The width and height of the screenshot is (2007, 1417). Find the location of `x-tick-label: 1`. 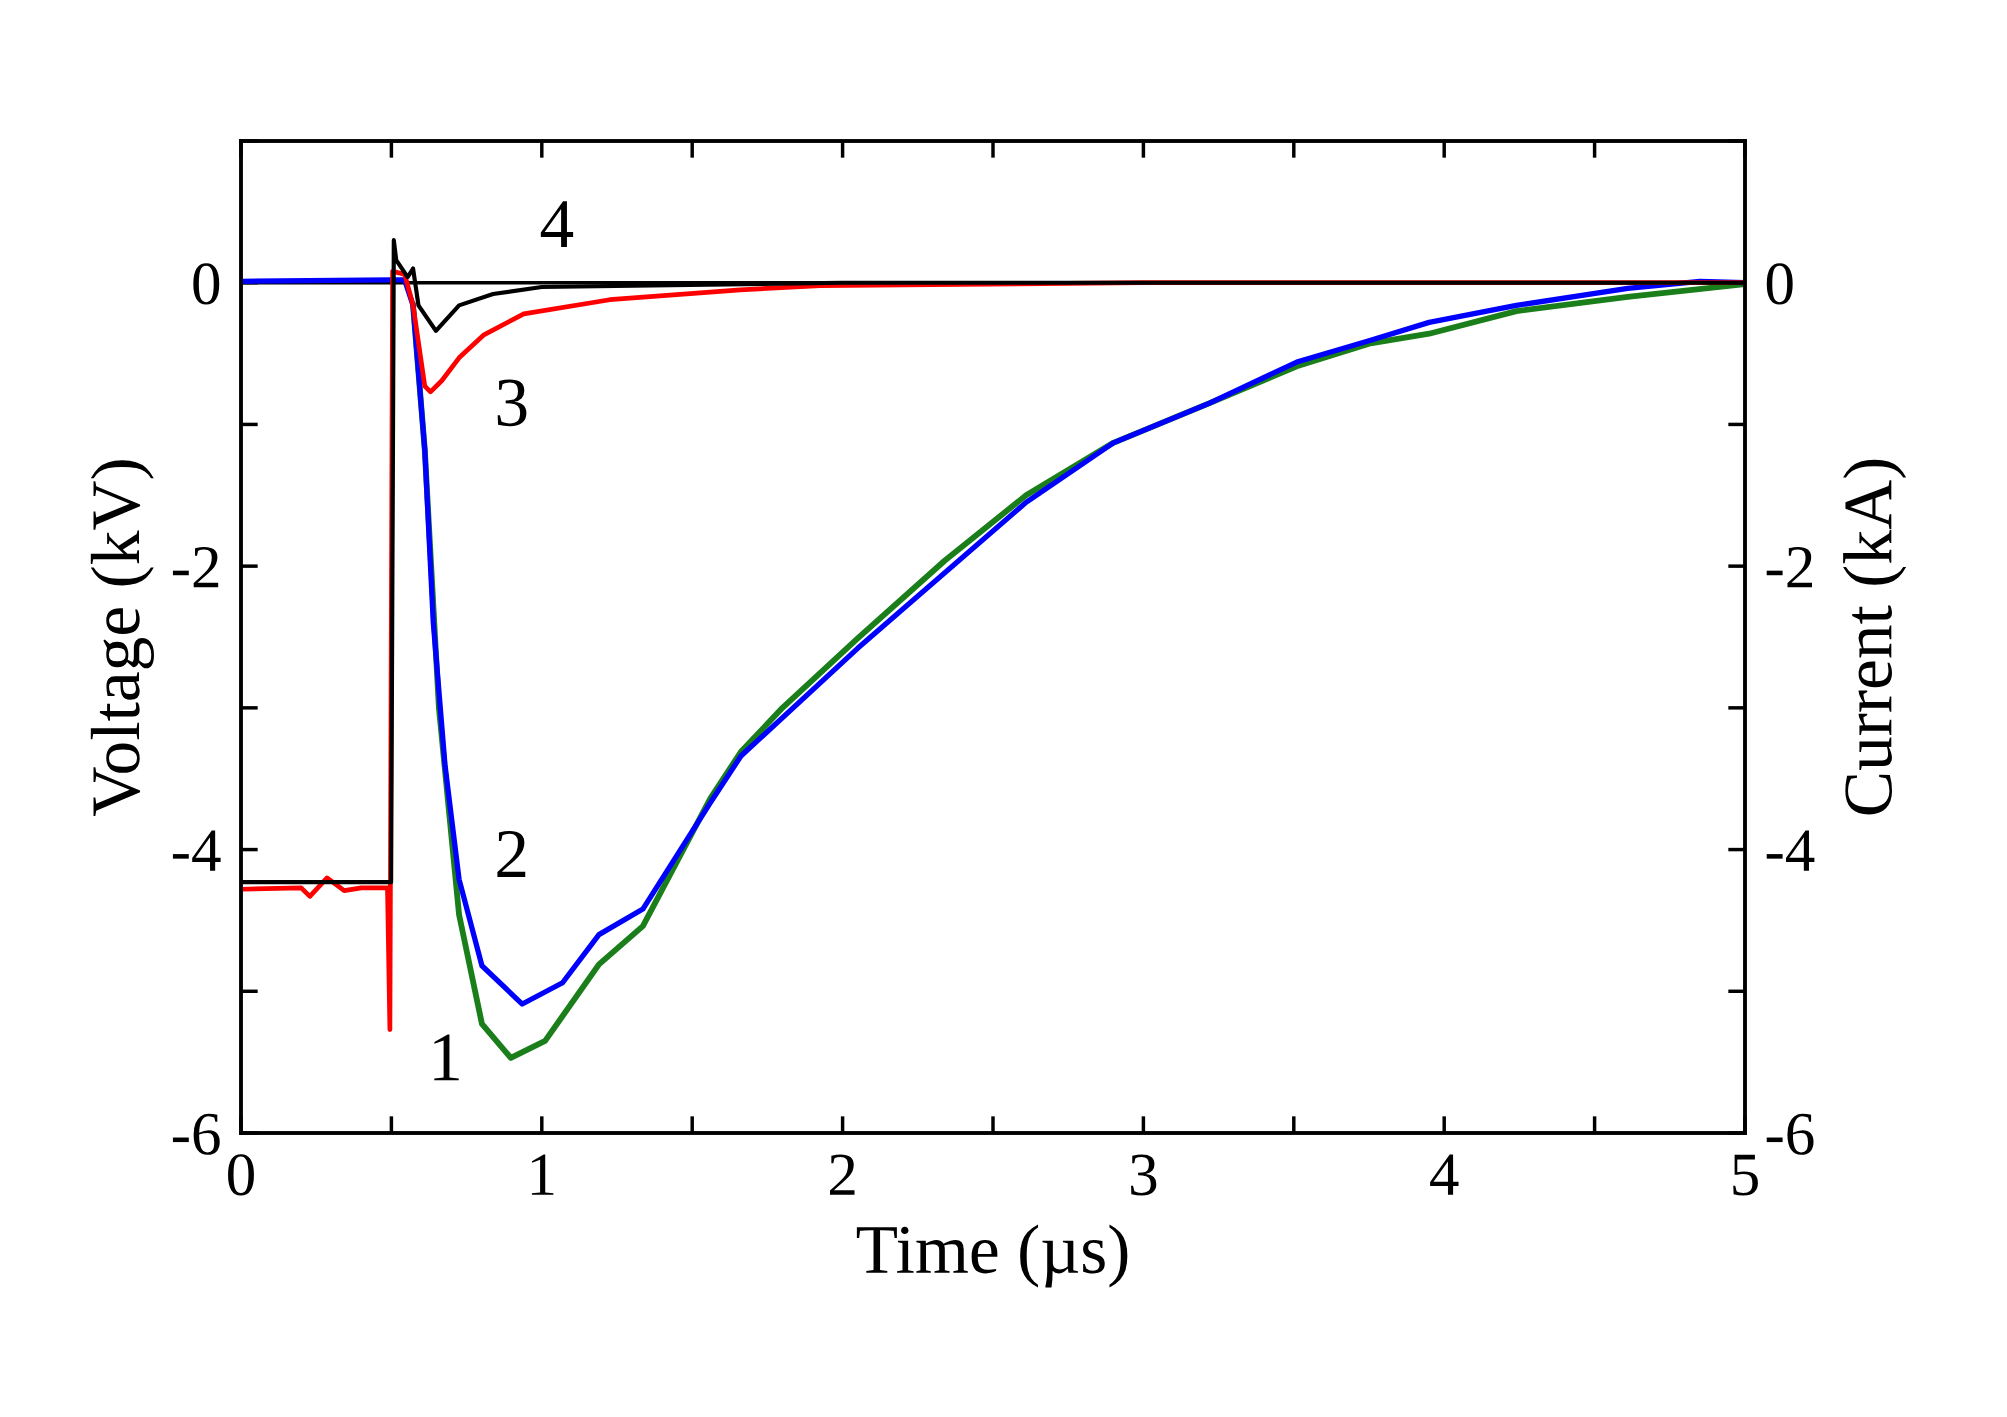

x-tick-label: 1 is located at coordinates (542, 1174).